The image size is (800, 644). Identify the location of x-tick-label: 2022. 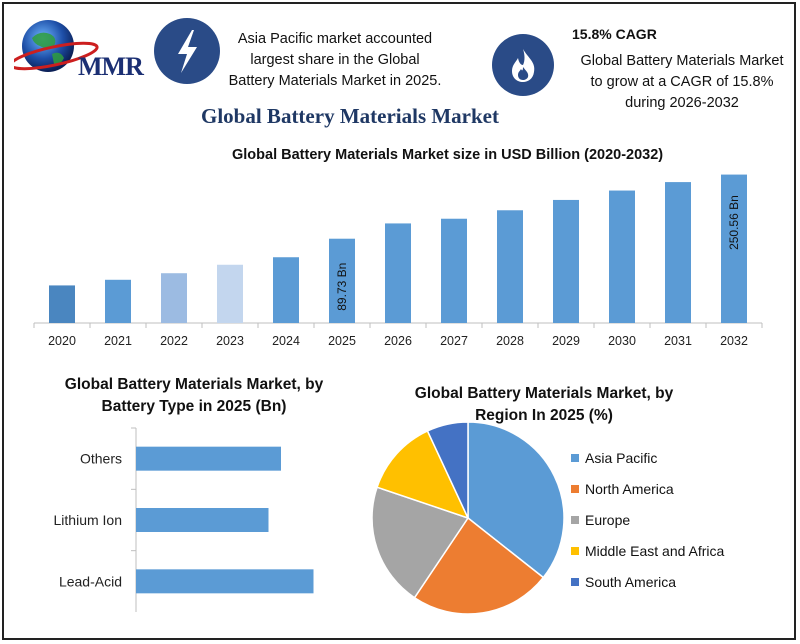
(174, 341).